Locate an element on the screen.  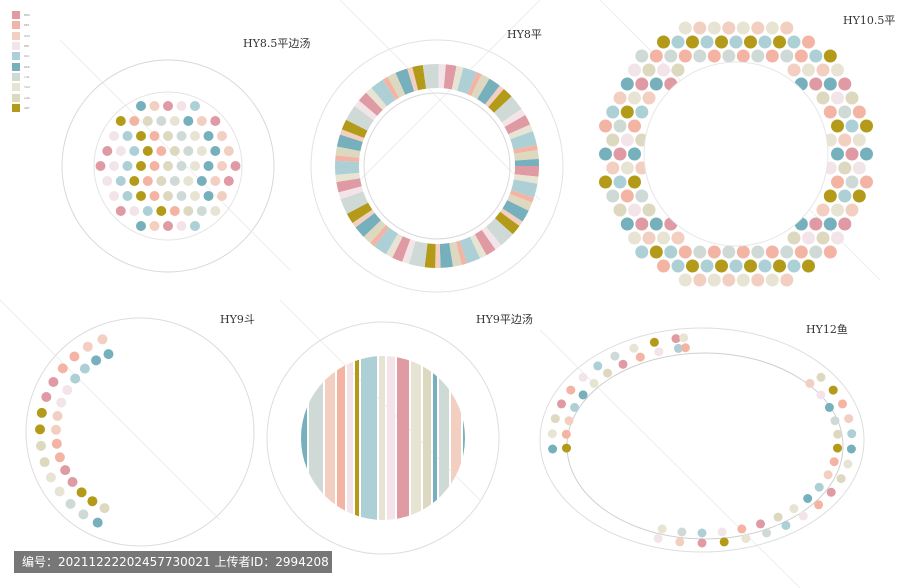
legend-item: 880 is located at coordinates (21, 15).